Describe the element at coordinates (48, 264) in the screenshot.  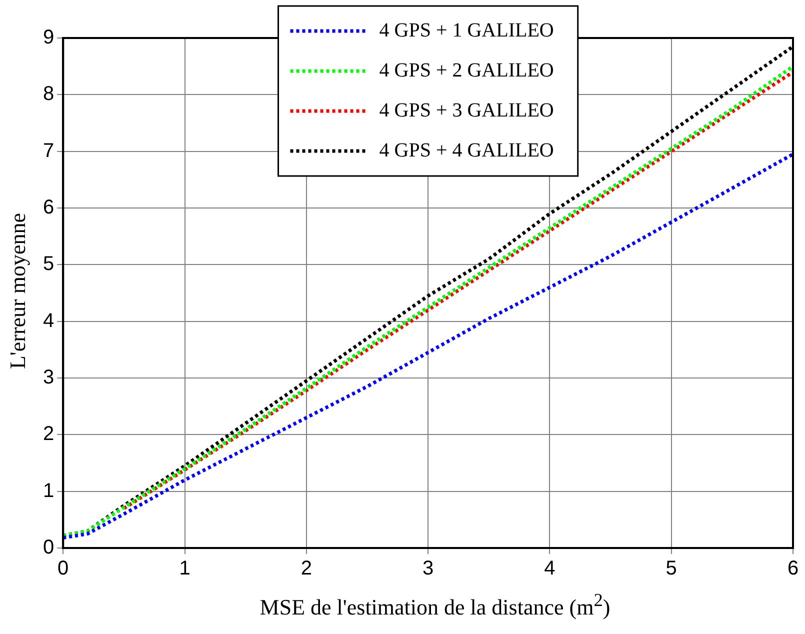
I see `y-tick-label: 5` at that location.